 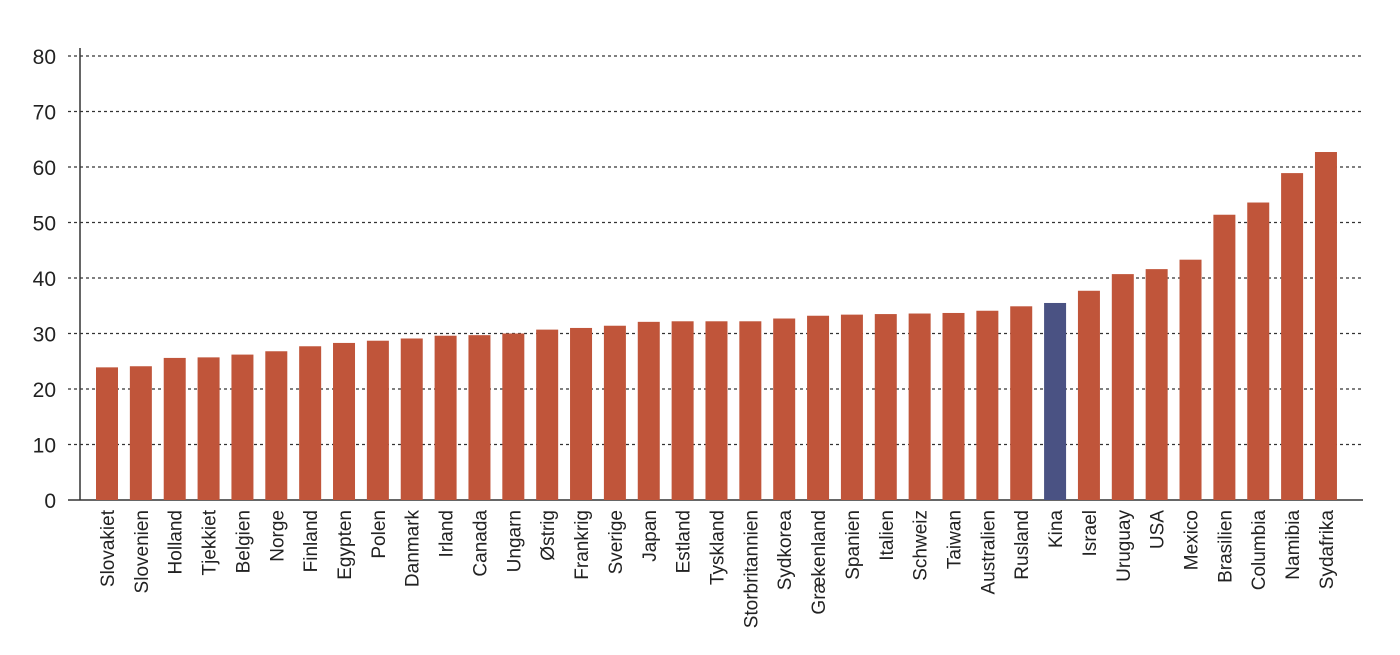 I want to click on category-label: Uruguay, so click(x=1124, y=546).